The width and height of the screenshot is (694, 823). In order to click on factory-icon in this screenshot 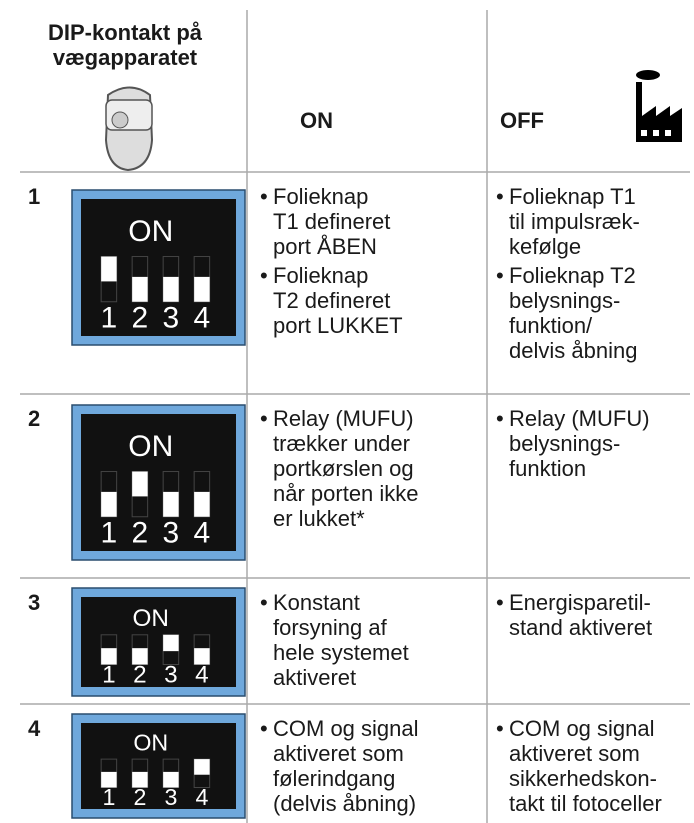, I will do `click(659, 106)`.